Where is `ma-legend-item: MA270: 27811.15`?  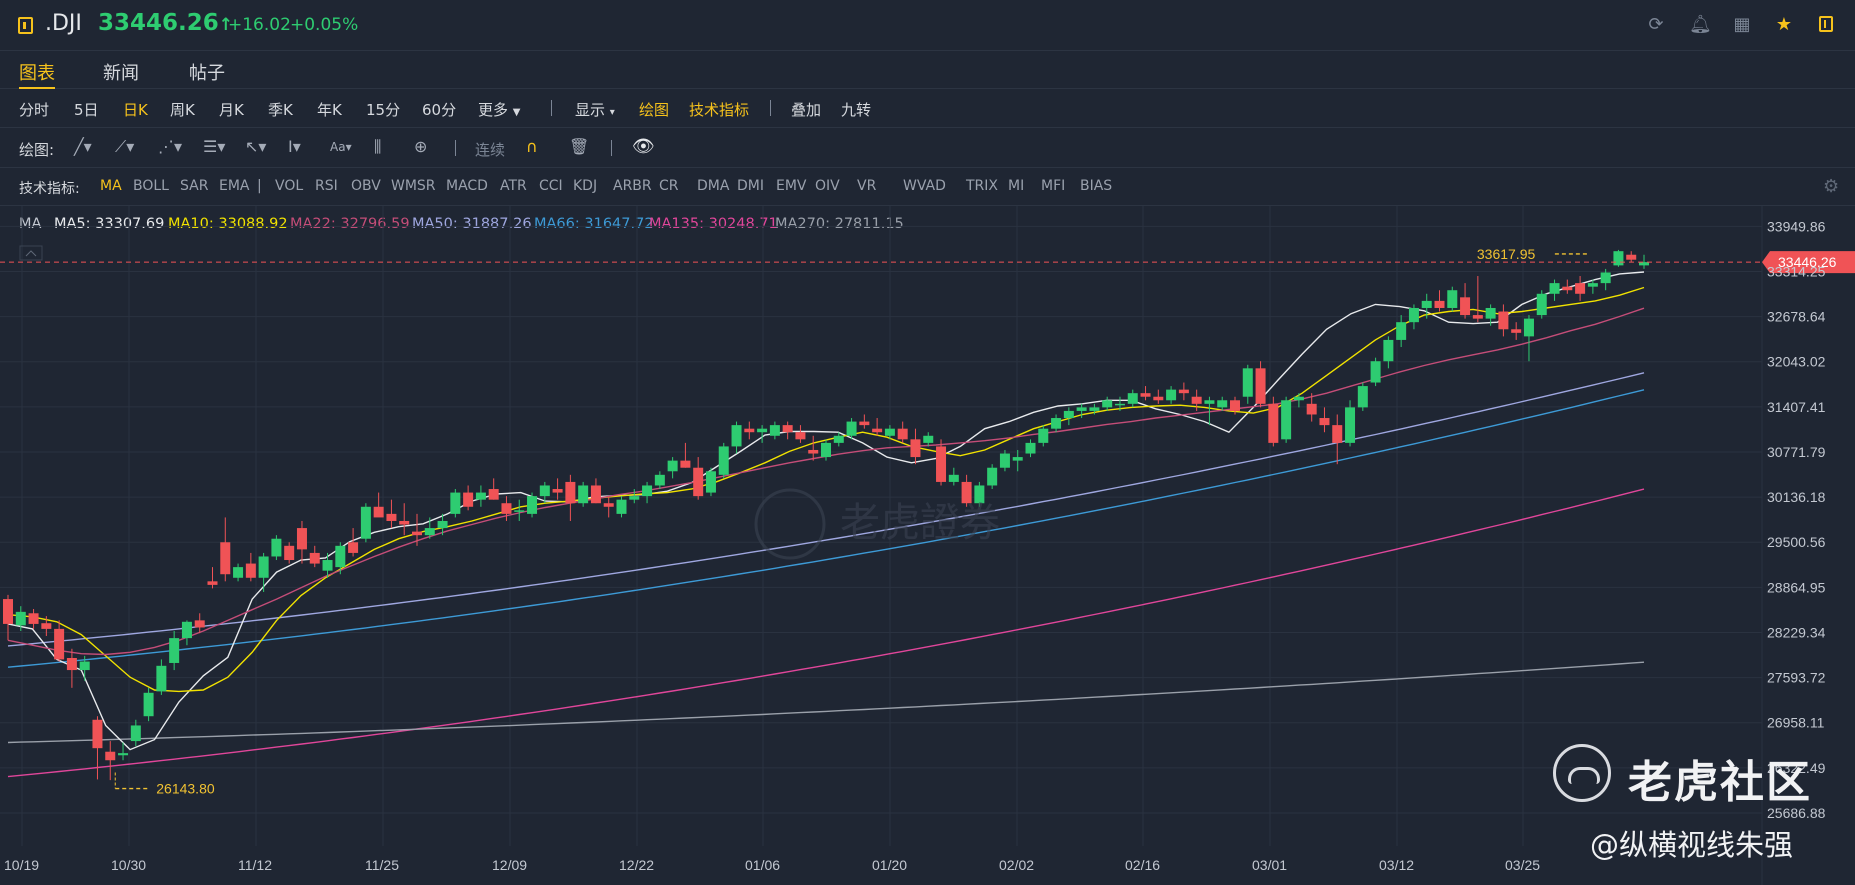 ma-legend-item: MA270: 27811.15 is located at coordinates (839, 224).